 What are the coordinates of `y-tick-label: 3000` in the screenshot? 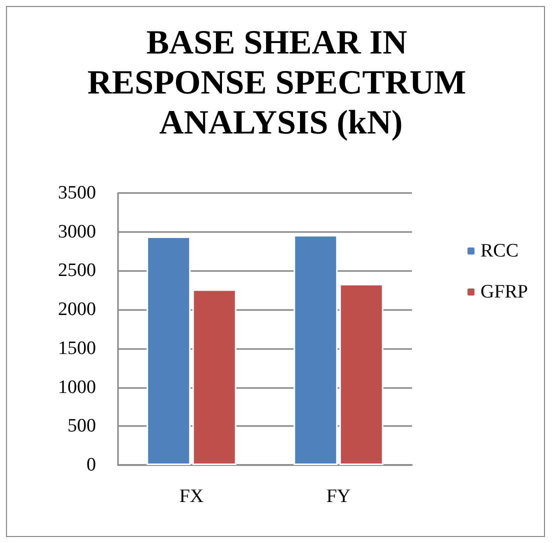 It's located at (77, 231).